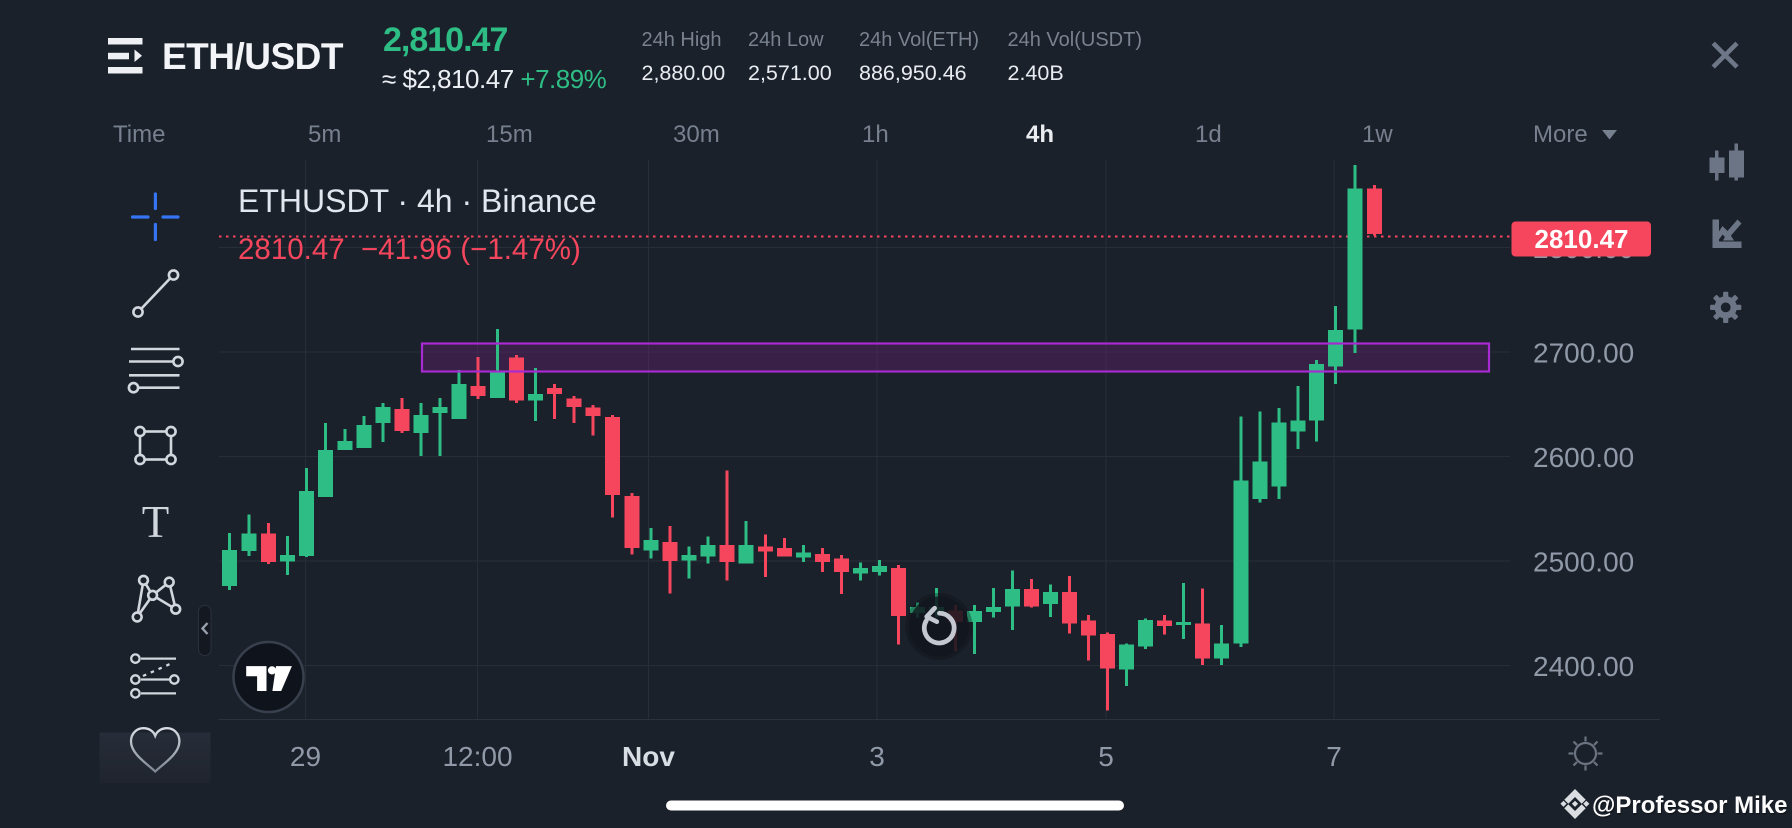  I want to click on svg-text: 1w, so click(1377, 134).